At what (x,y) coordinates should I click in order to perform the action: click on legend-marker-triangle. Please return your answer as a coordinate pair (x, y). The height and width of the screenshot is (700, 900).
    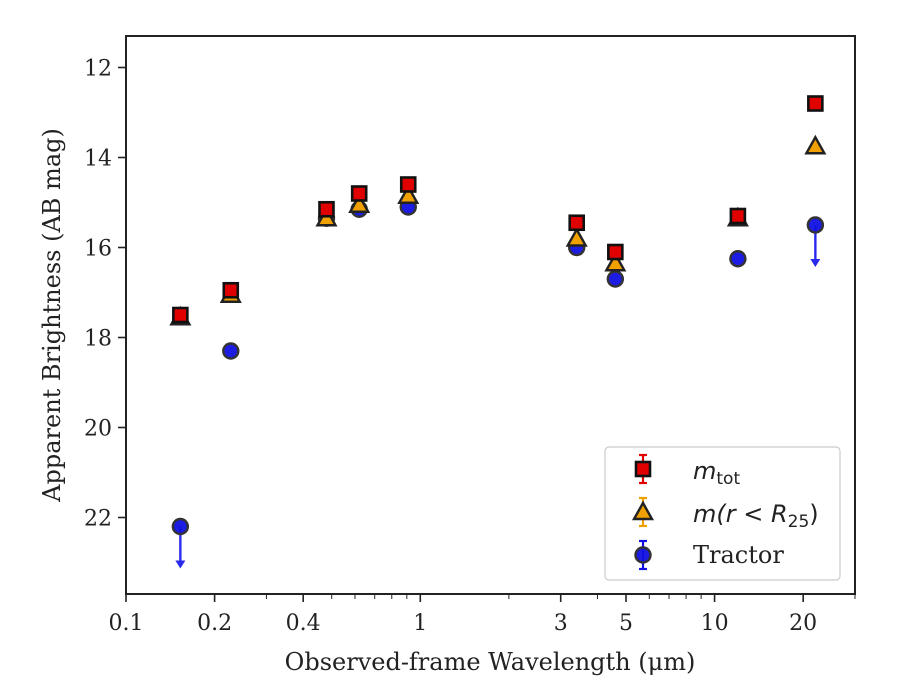
    Looking at the image, I should click on (643, 510).